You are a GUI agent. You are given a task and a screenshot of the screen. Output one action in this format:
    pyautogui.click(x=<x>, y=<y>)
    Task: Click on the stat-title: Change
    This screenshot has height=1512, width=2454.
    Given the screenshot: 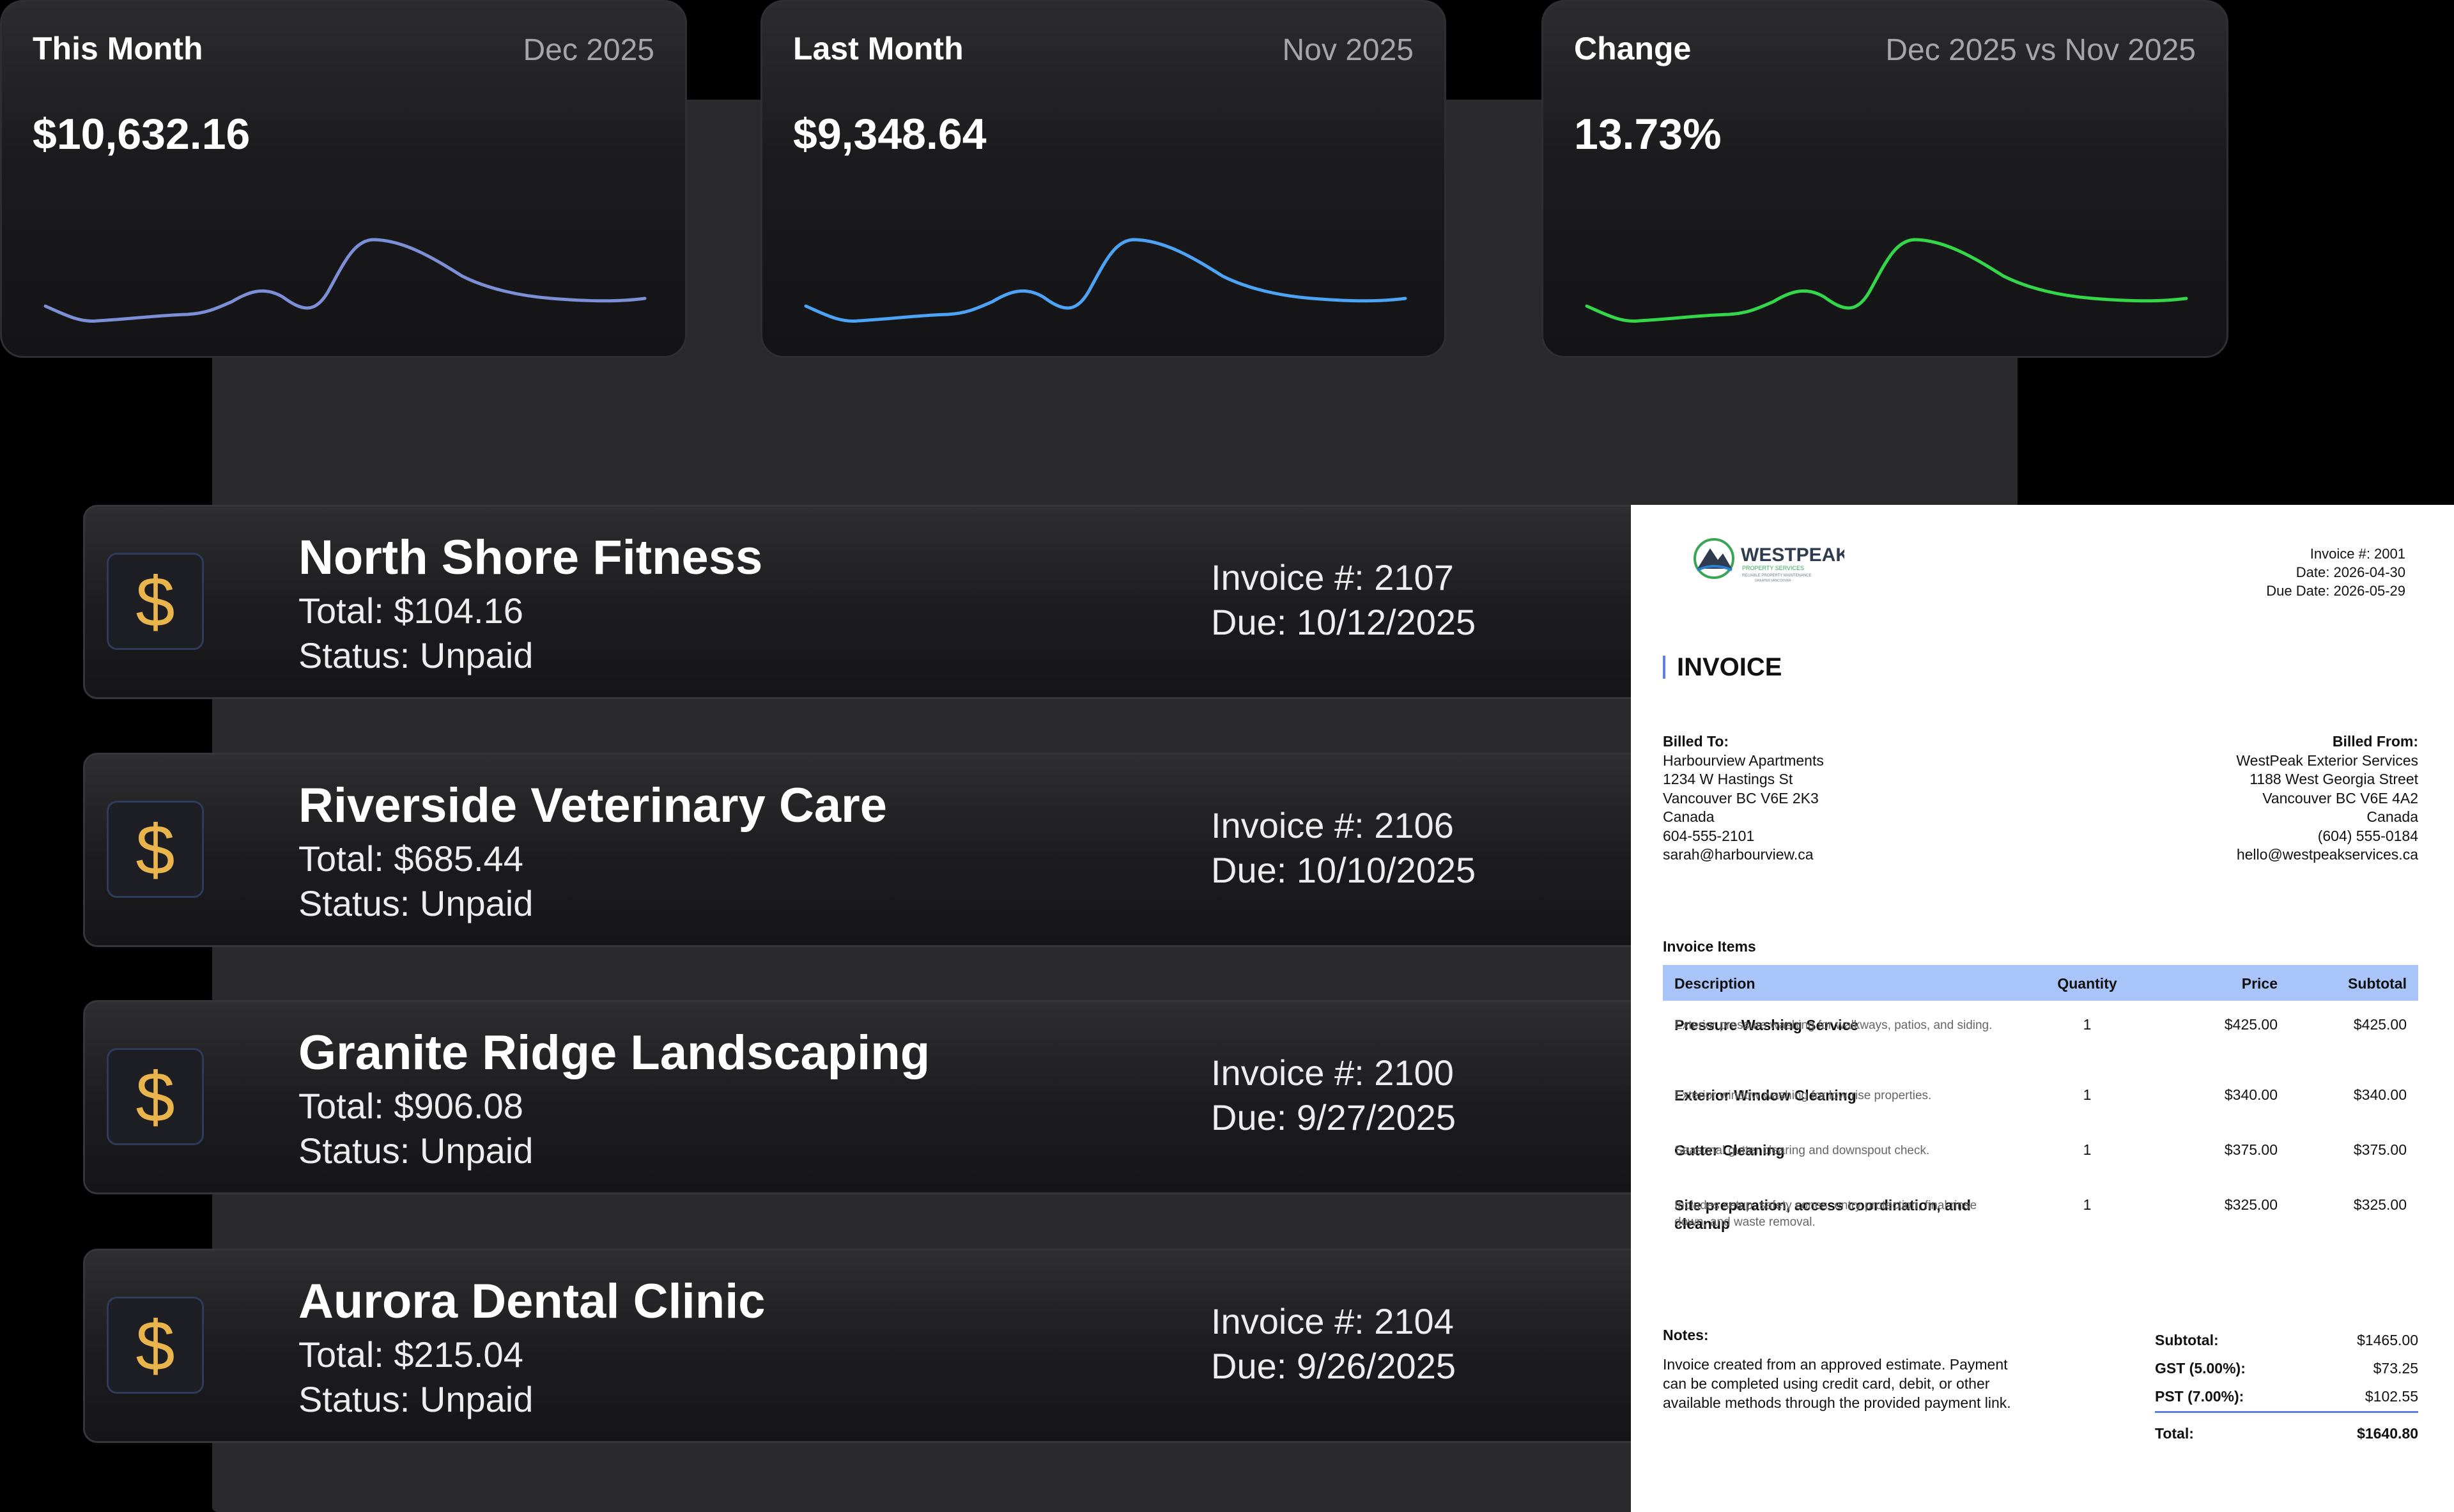 What is the action you would take?
    pyautogui.click(x=1633, y=49)
    